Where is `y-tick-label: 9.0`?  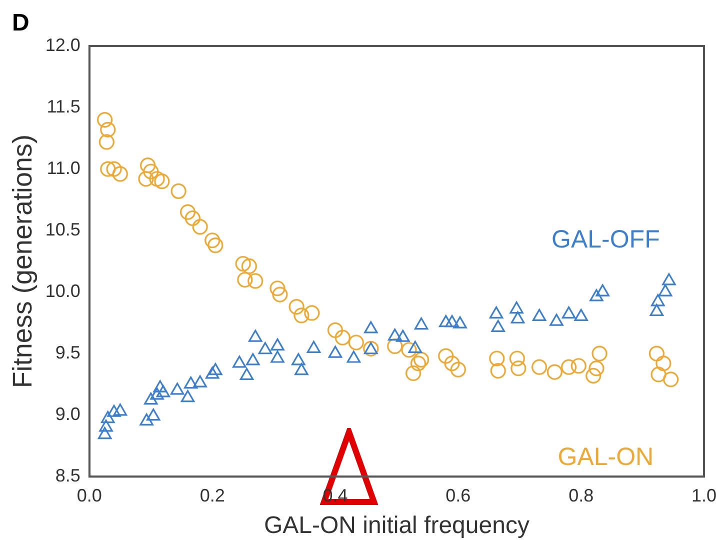 y-tick-label: 9.0 is located at coordinates (67, 414).